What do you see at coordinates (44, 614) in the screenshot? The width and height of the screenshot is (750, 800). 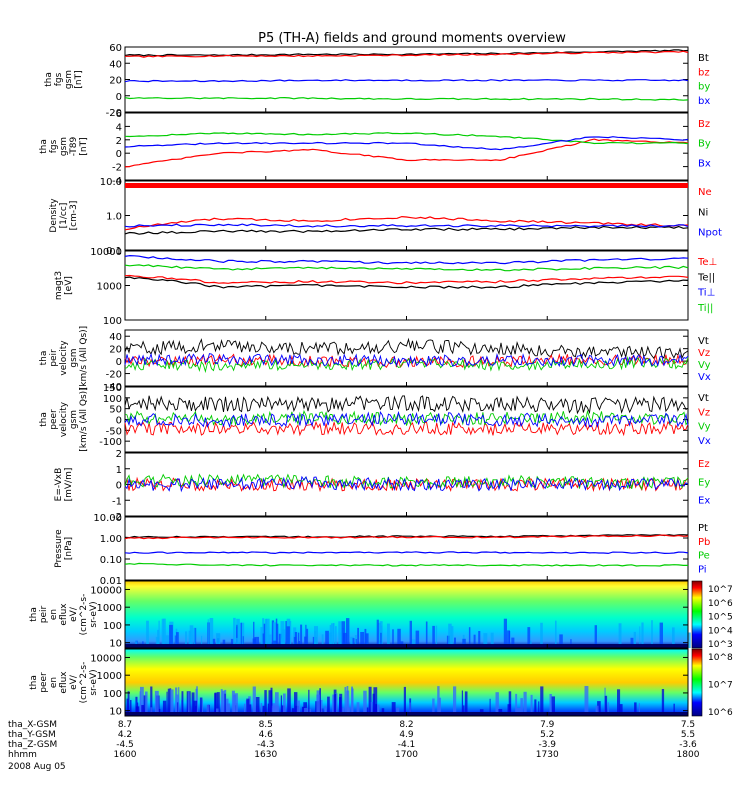 I see `y-axis-label-line: peir` at bounding box center [44, 614].